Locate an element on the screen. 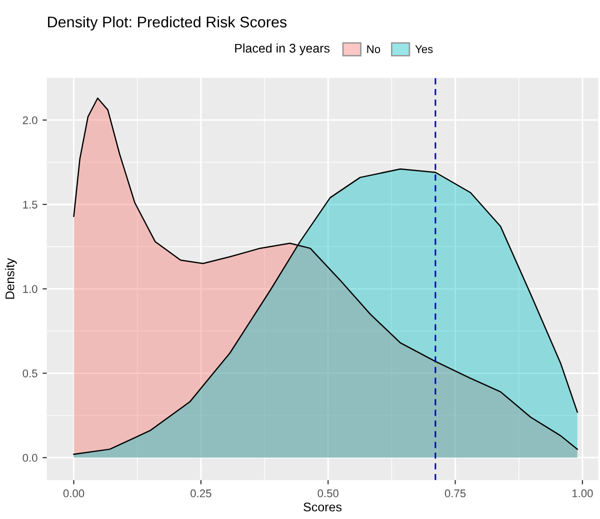 The width and height of the screenshot is (600, 519). y-tick-label: 1.0 is located at coordinates (30, 289).